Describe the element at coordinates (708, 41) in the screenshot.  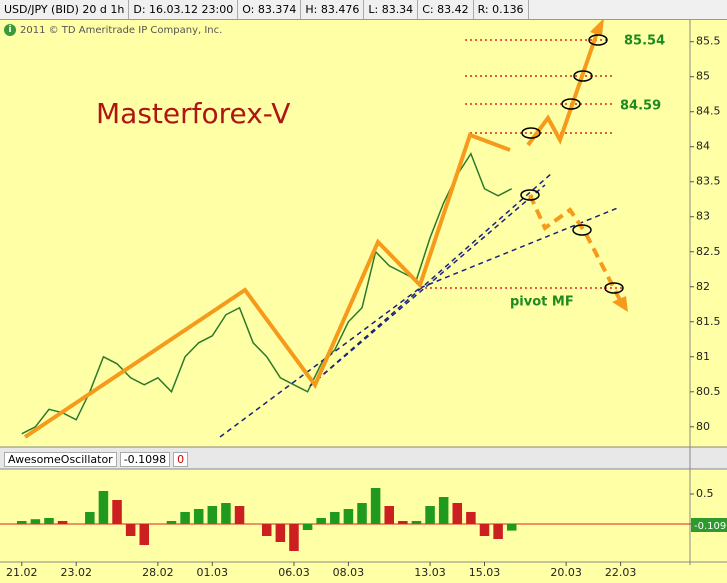
I see `y-tick-label: 85.5` at that location.